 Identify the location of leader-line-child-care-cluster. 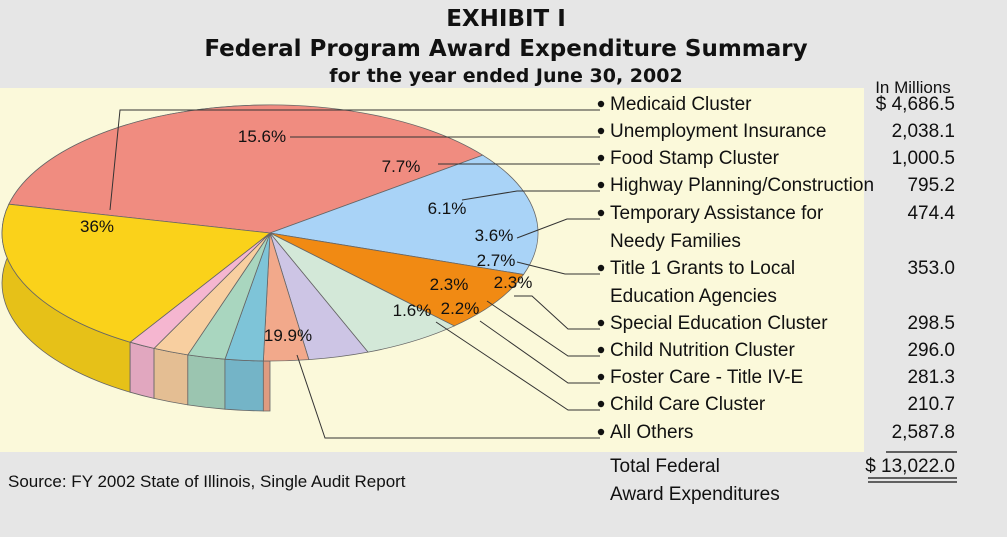
(517, 366).